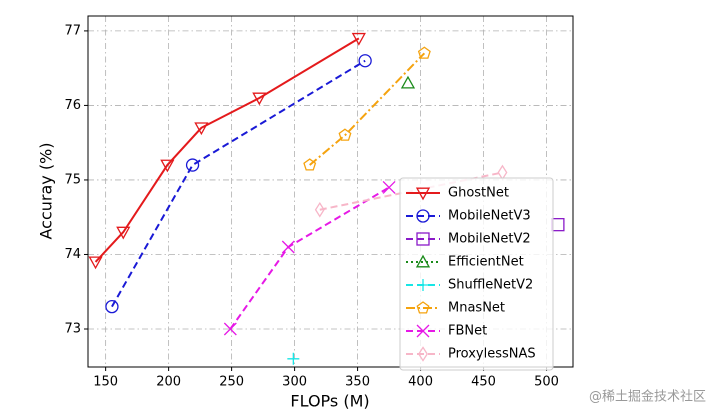 Image resolution: width=716 pixels, height=418 pixels. Describe the element at coordinates (72, 179) in the screenshot. I see `y-tick-label: 75` at that location.